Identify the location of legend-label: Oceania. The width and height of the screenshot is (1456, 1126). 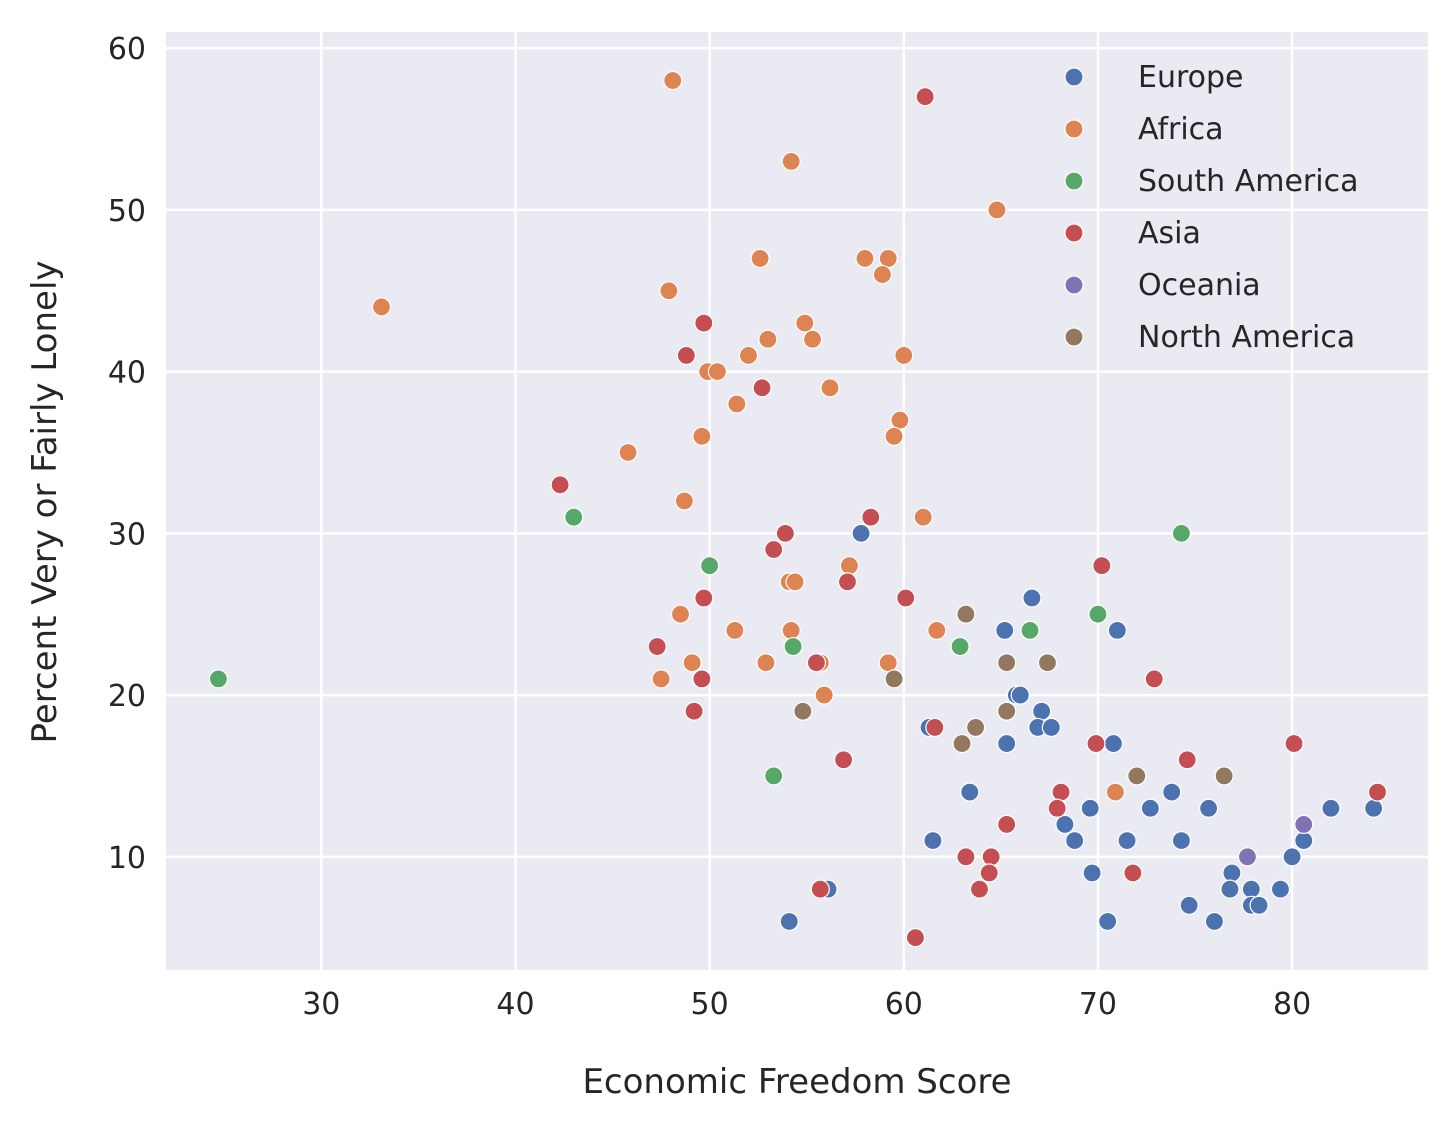
(1199, 285).